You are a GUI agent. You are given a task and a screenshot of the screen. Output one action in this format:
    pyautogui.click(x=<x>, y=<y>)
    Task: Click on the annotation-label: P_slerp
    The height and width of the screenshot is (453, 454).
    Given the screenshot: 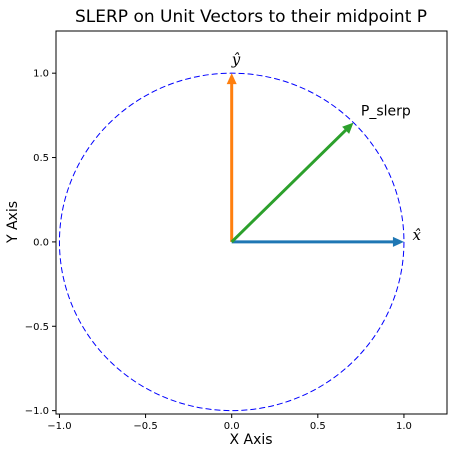 What is the action you would take?
    pyautogui.click(x=386, y=111)
    